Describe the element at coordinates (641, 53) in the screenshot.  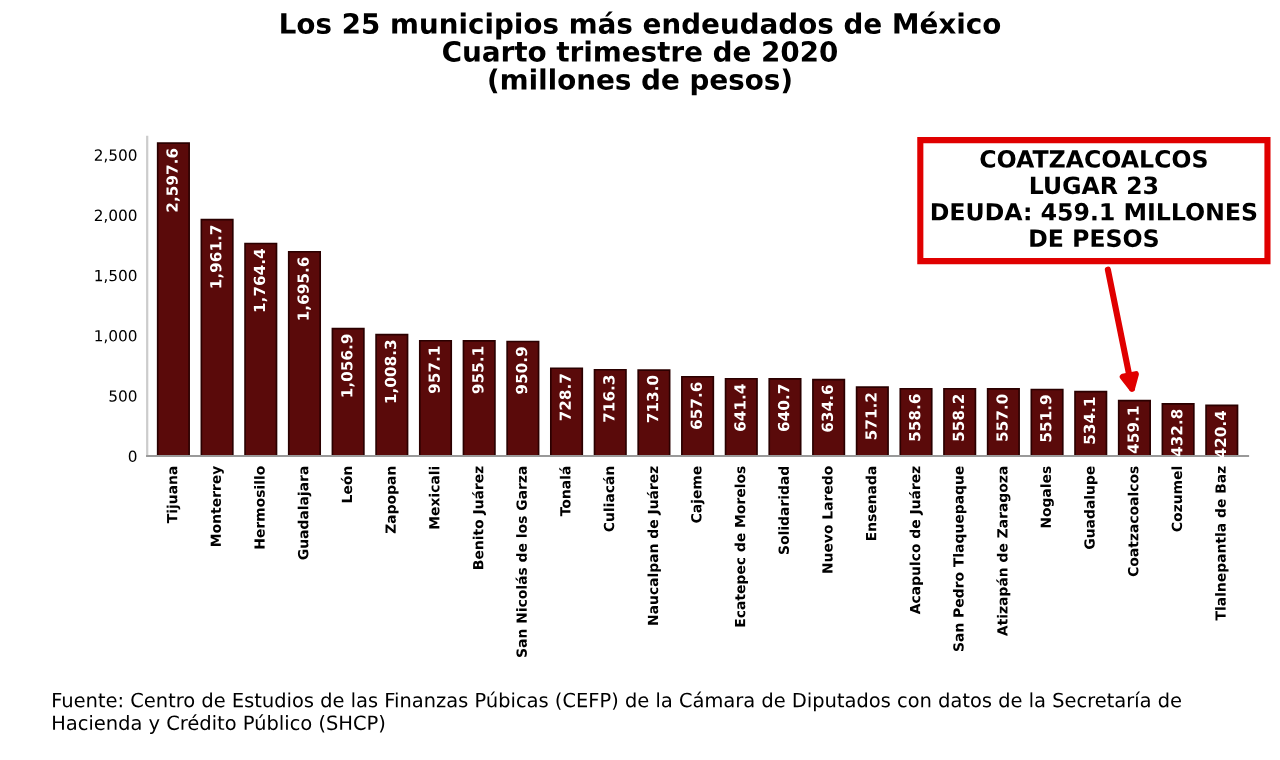
I see `chart-title: Los 25 municipios más endeudados de México Cuarto trimestre de 2020 (millones de pesos)` at that location.